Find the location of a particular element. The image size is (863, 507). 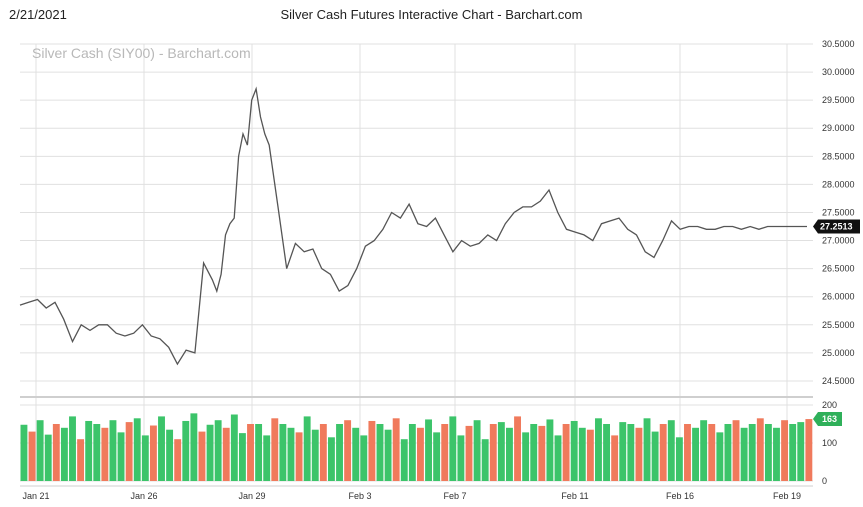

price-tick-label: 30.0000 is located at coordinates (838, 72).